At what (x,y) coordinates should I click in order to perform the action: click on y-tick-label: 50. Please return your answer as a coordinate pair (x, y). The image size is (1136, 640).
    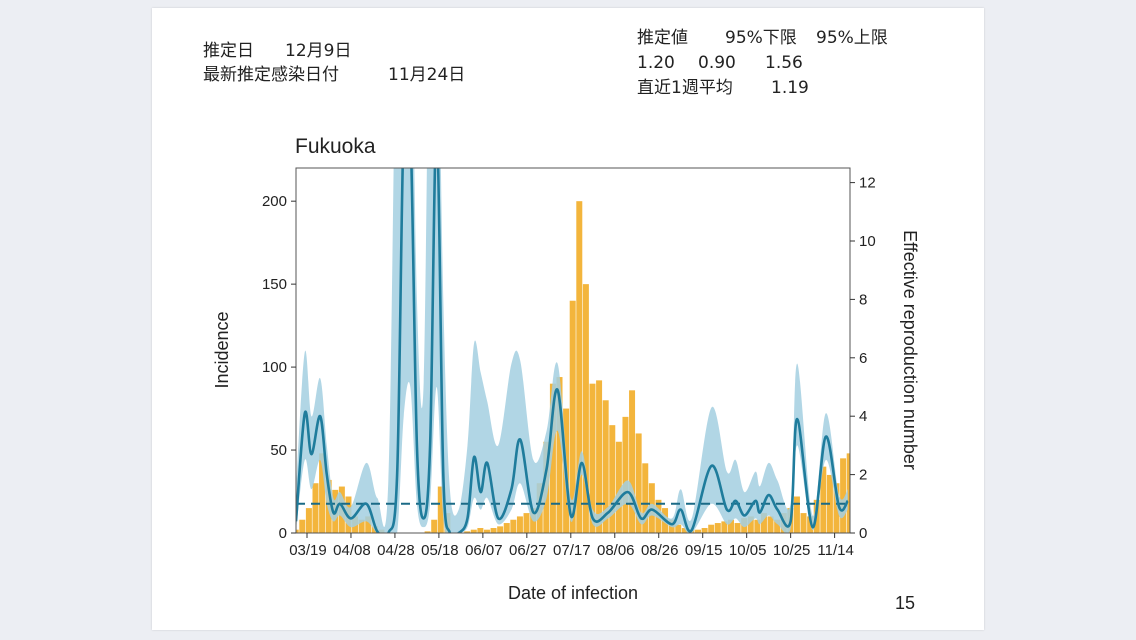
    Looking at the image, I should click on (278, 450).